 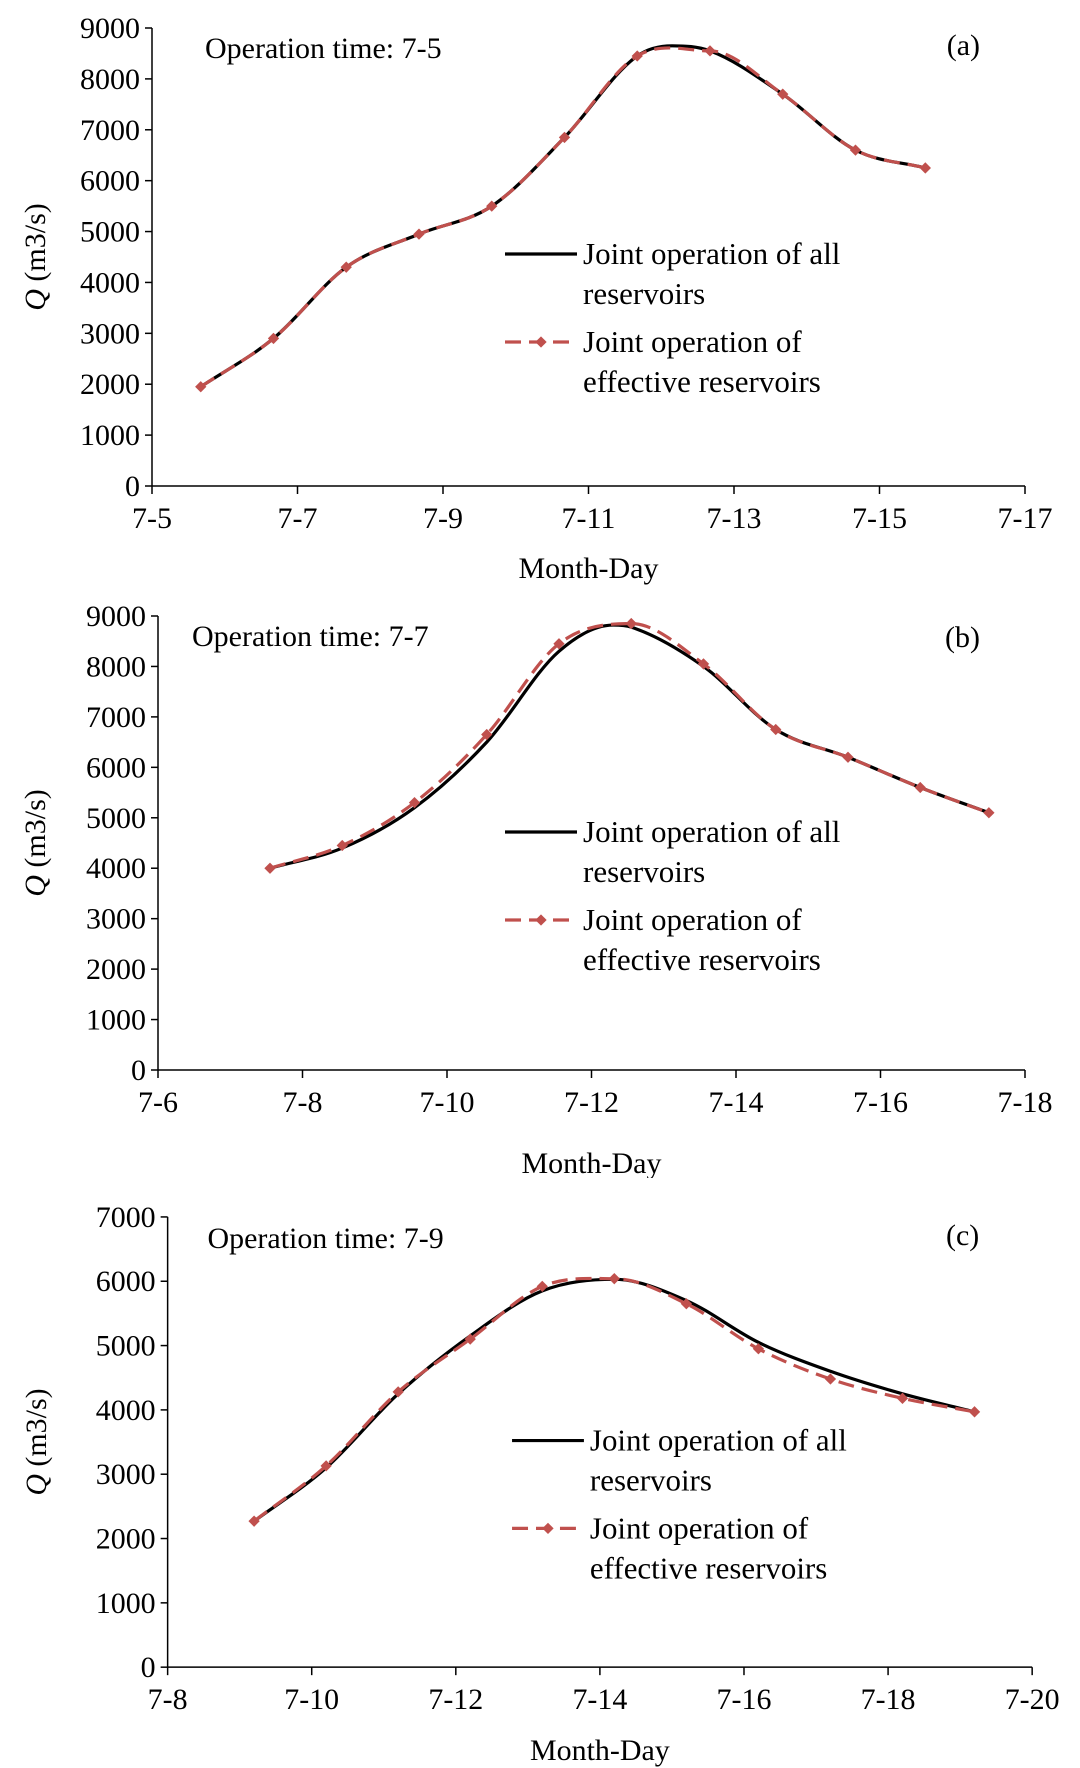 I want to click on operation-time-annotation: Operation time: 7-5, so click(x=323, y=48).